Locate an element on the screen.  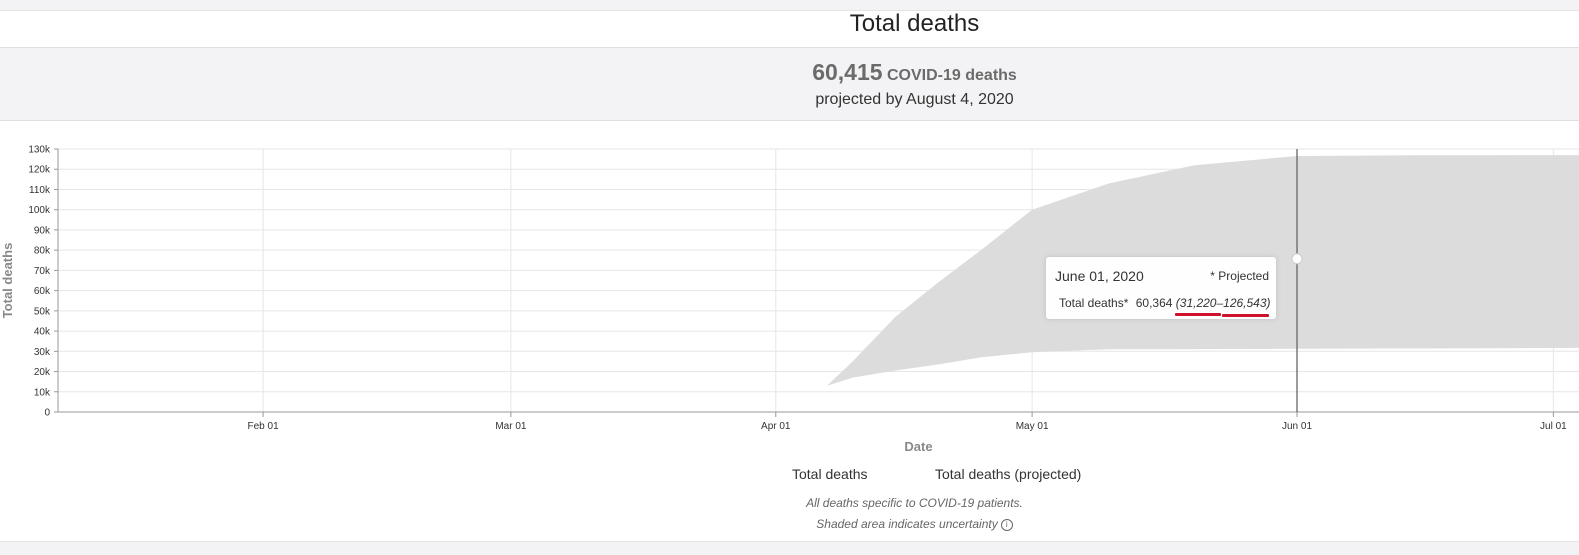
info-circle-icon: i is located at coordinates (1006, 524).